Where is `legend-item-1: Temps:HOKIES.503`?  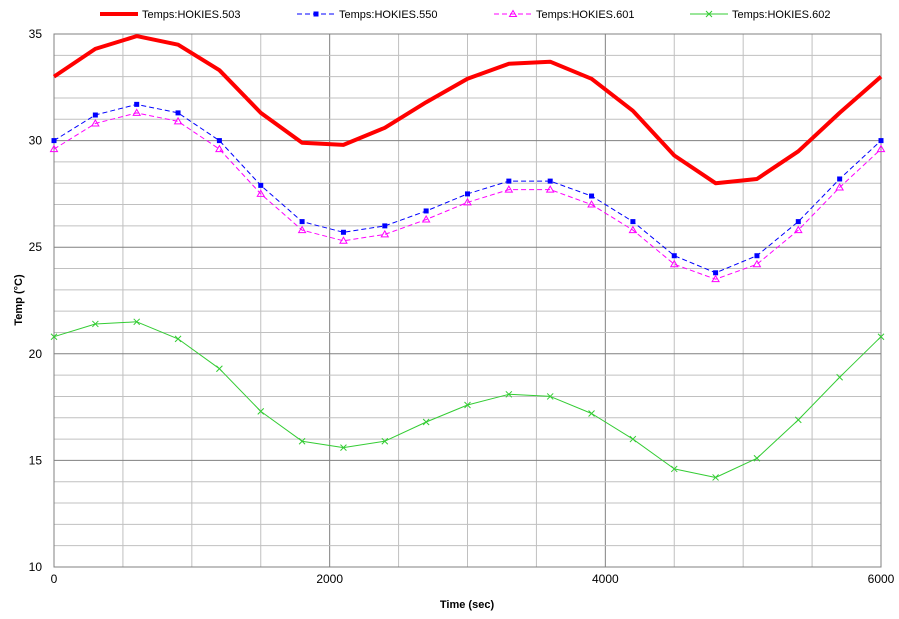
legend-item-1: Temps:HOKIES.503 is located at coordinates (170, 15).